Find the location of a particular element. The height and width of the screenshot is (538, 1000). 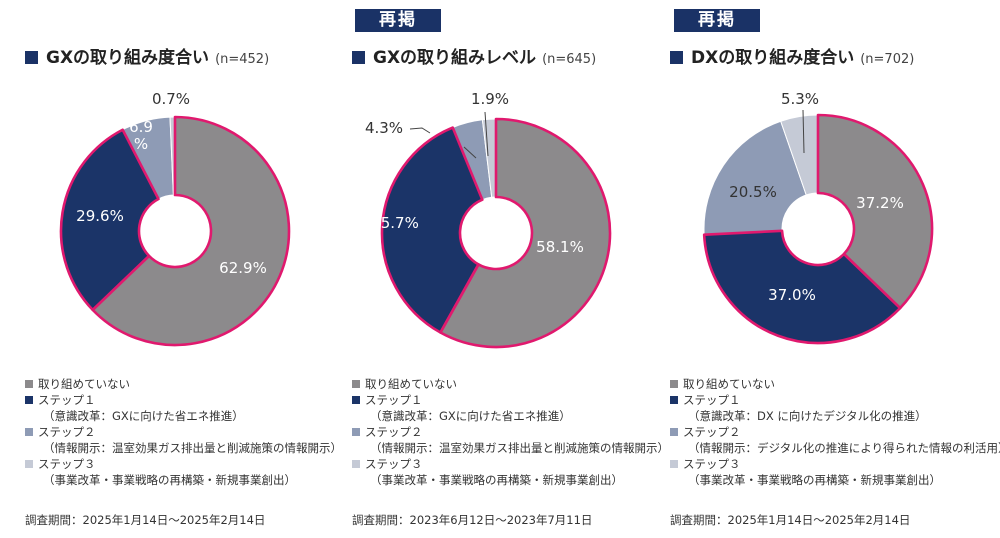

legend-description: （情報開示：デジタル化の推進により得られた情報の利活用） is located at coordinates (844, 448).